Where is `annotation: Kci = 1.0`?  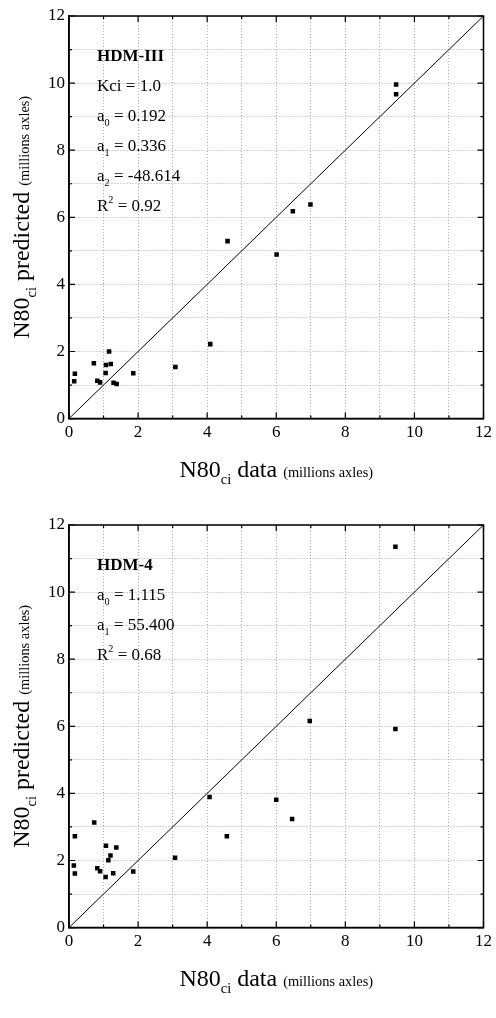 annotation: Kci = 1.0 is located at coordinates (129, 85).